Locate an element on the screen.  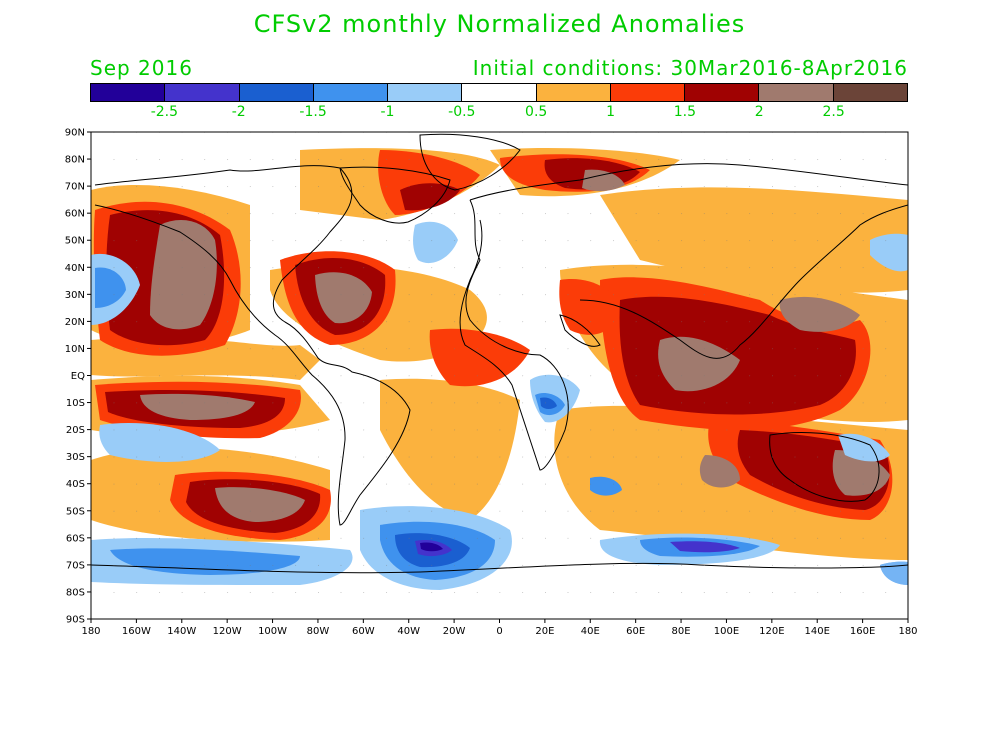
latitude-label: 20S is located at coordinates (75, 430).